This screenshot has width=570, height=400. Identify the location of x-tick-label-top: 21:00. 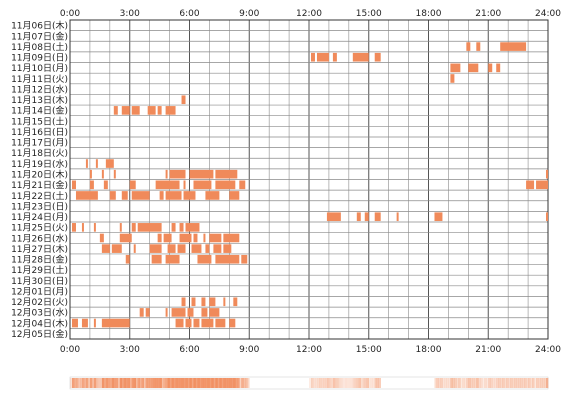
(488, 14).